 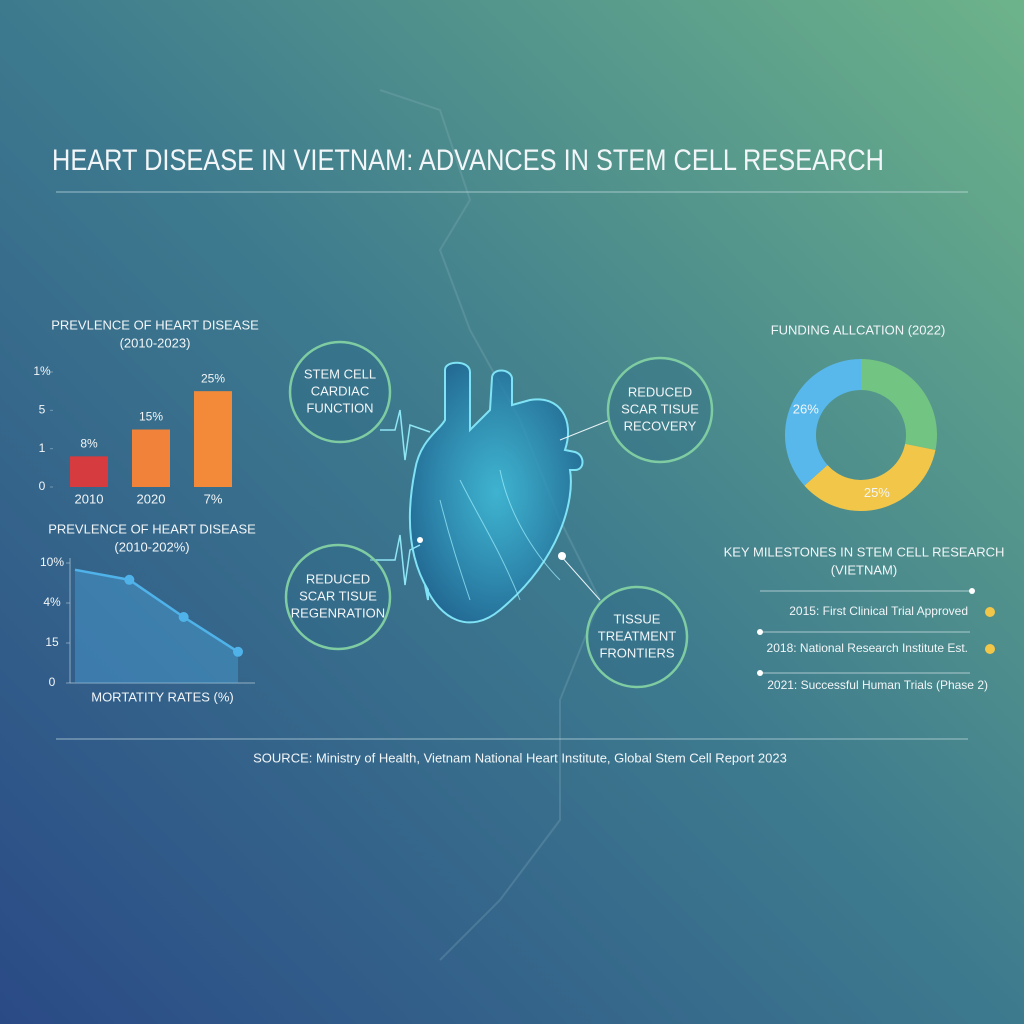 I want to click on bubble-label: TREATMENT, so click(x=637, y=635).